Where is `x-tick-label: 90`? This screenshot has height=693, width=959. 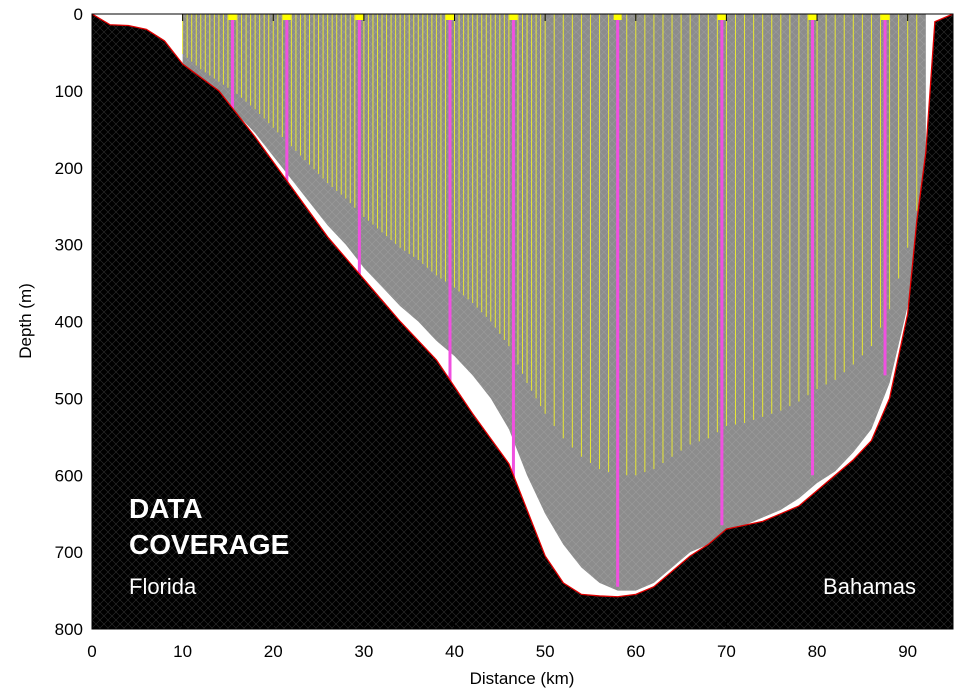 x-tick-label: 90 is located at coordinates (907, 651).